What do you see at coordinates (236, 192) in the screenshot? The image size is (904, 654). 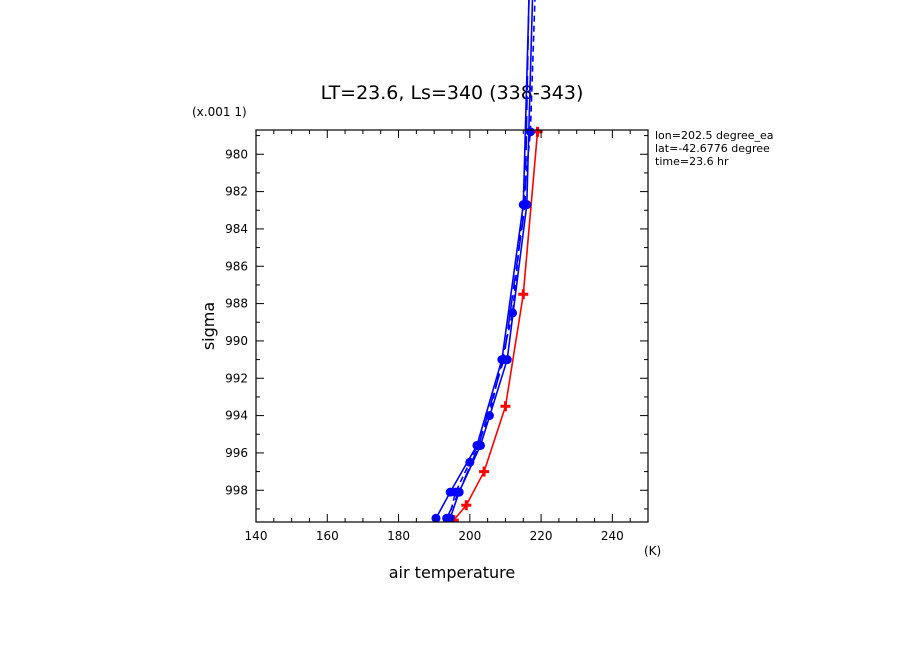 I see `y-tick-label: 982` at bounding box center [236, 192].